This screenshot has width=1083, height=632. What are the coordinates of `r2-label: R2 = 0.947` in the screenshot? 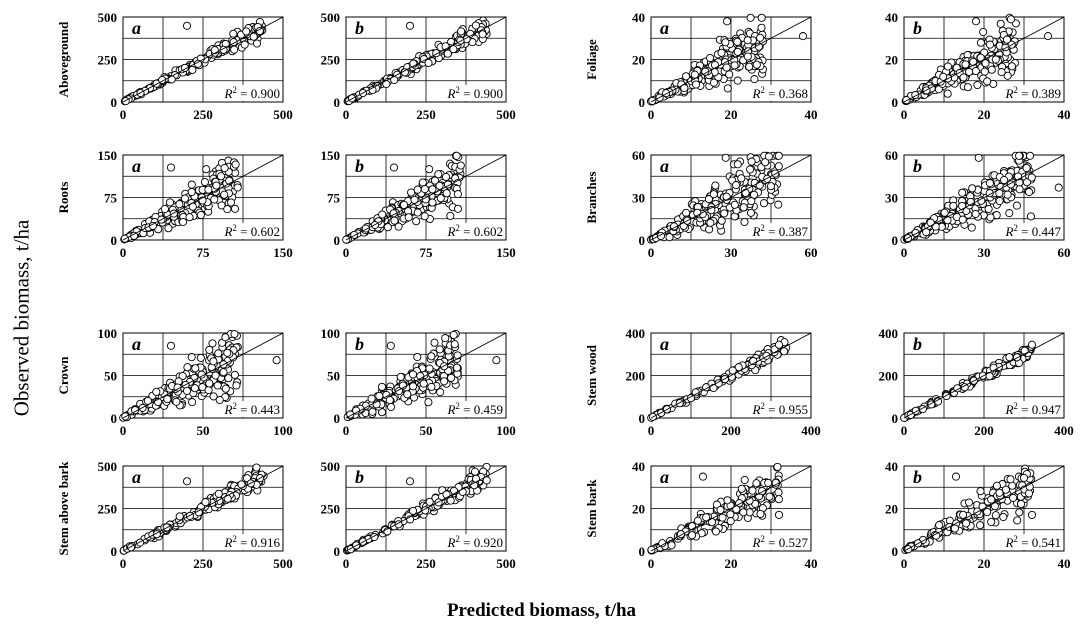 It's located at (1032, 409).